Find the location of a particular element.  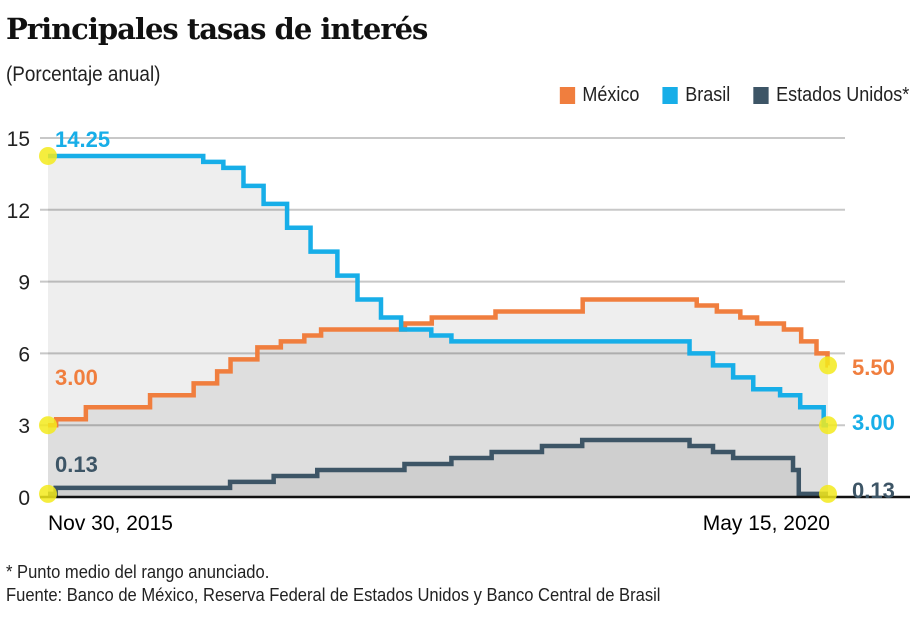

legend-swatch-estados-unidos is located at coordinates (761, 95).